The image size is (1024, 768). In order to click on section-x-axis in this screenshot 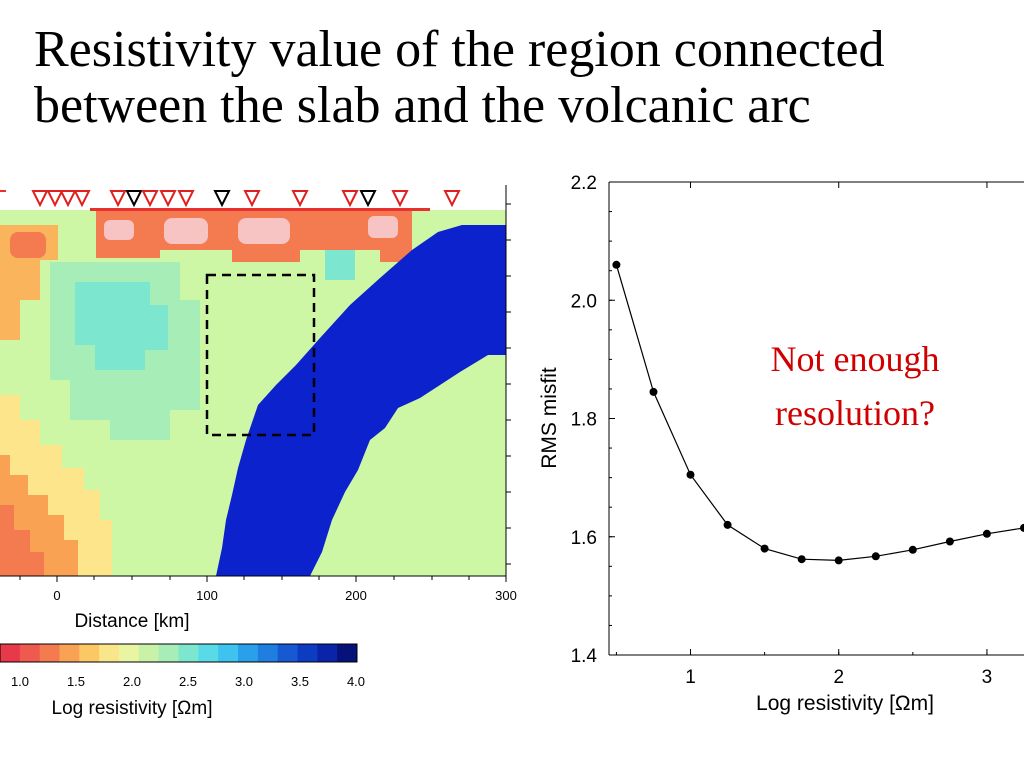, I will do `click(253, 578)`.